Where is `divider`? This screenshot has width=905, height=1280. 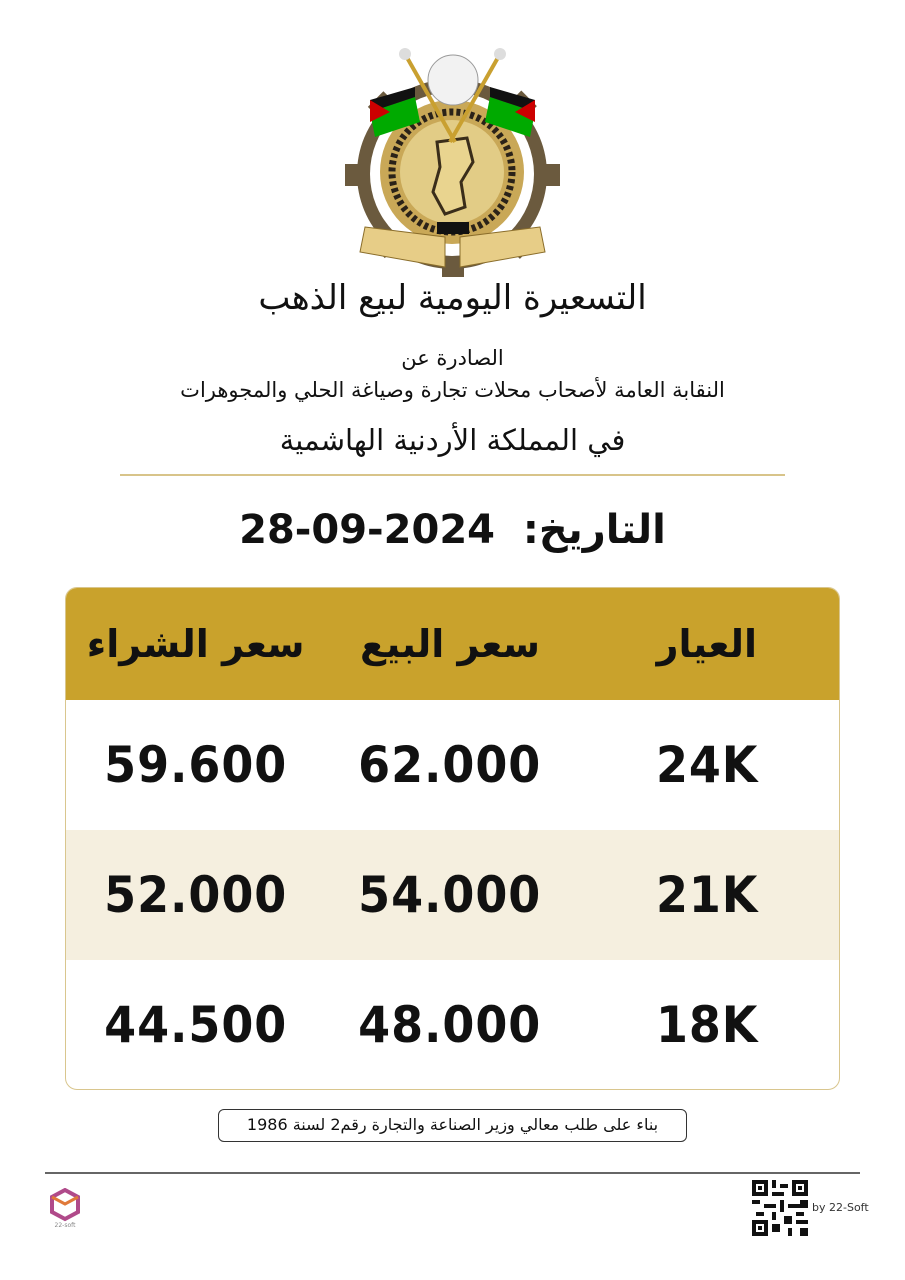
divider is located at coordinates (452, 475).